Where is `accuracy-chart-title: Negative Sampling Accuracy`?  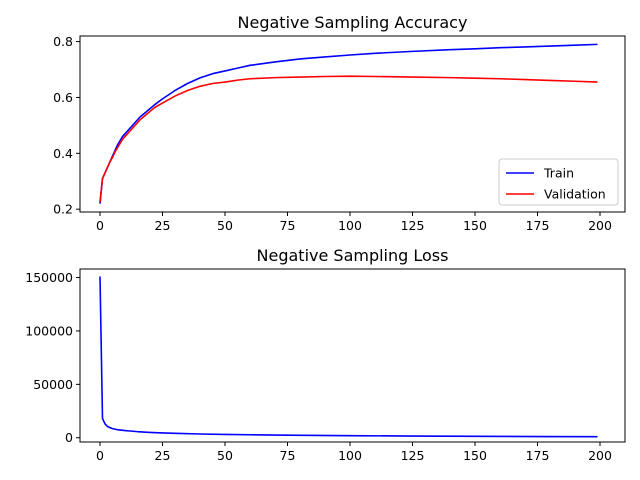
accuracy-chart-title: Negative Sampling Accuracy is located at coordinates (353, 22).